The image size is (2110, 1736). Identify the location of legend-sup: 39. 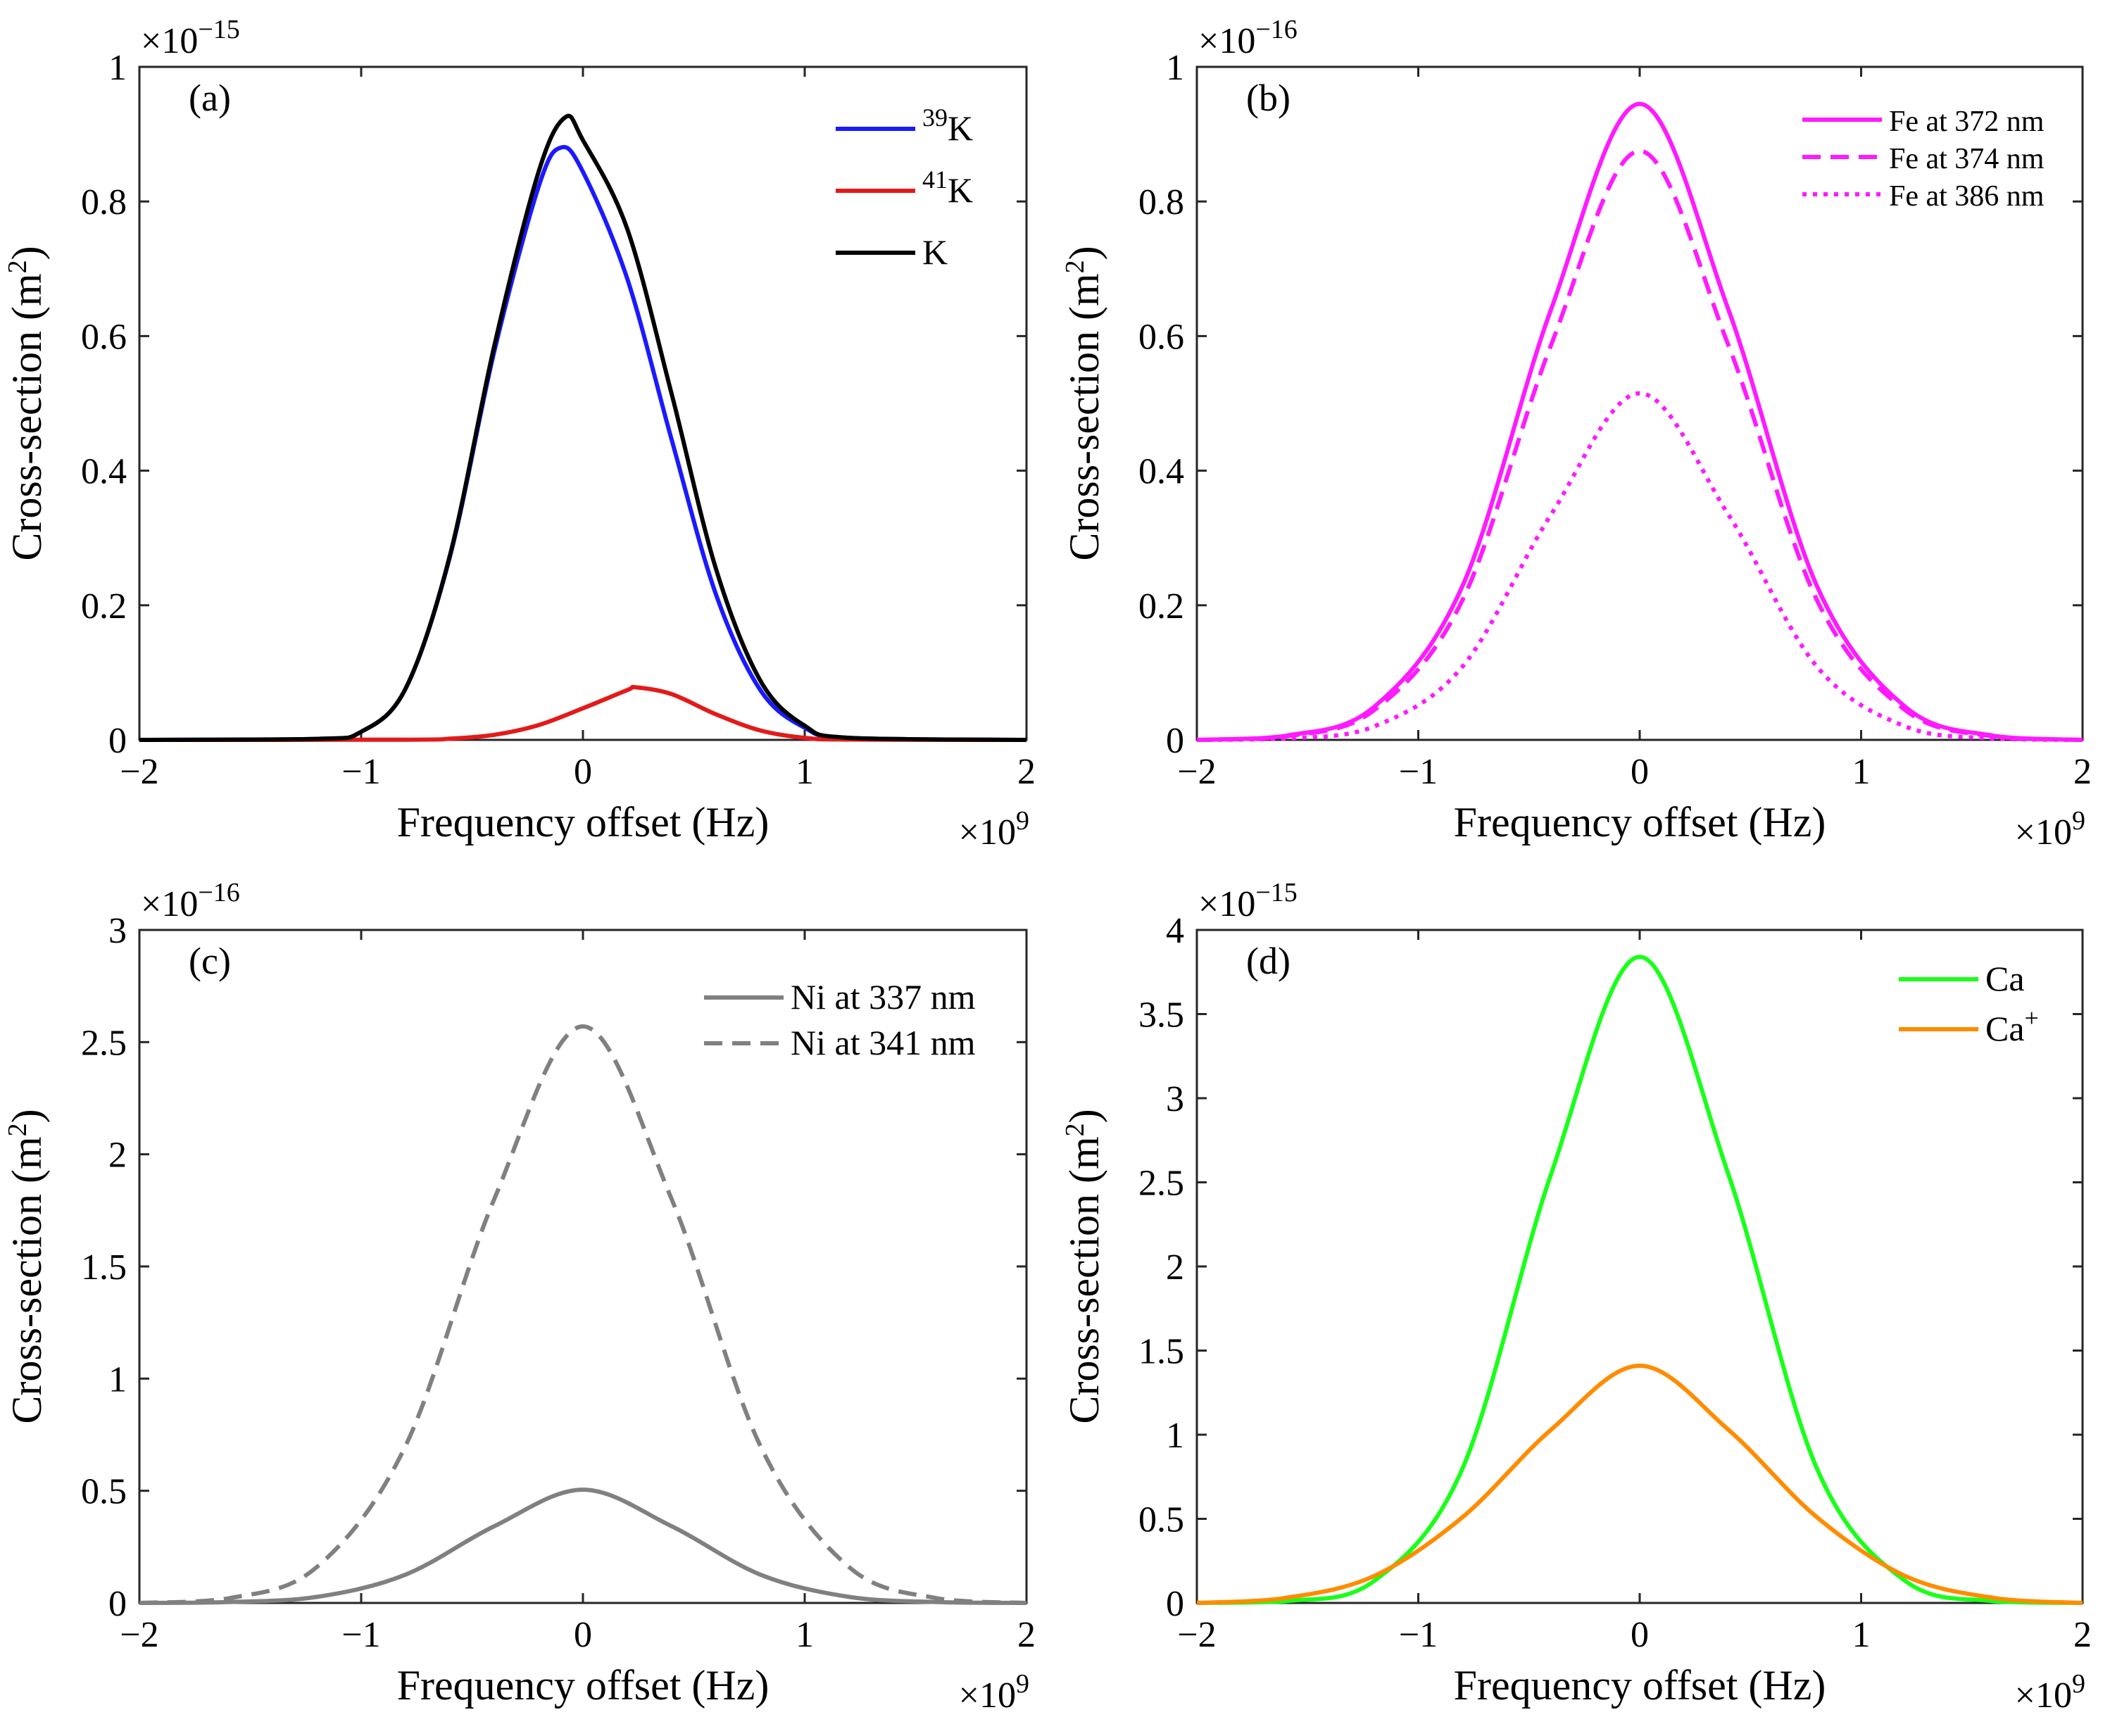
(935, 117).